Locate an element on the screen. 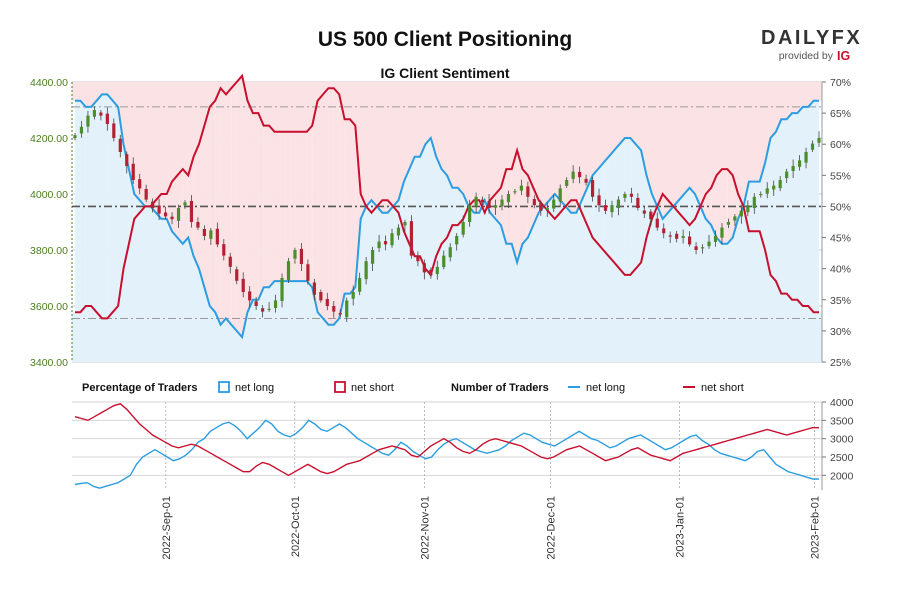 This screenshot has height=605, width=900. legend-num-long-label: net long is located at coordinates (605, 388).